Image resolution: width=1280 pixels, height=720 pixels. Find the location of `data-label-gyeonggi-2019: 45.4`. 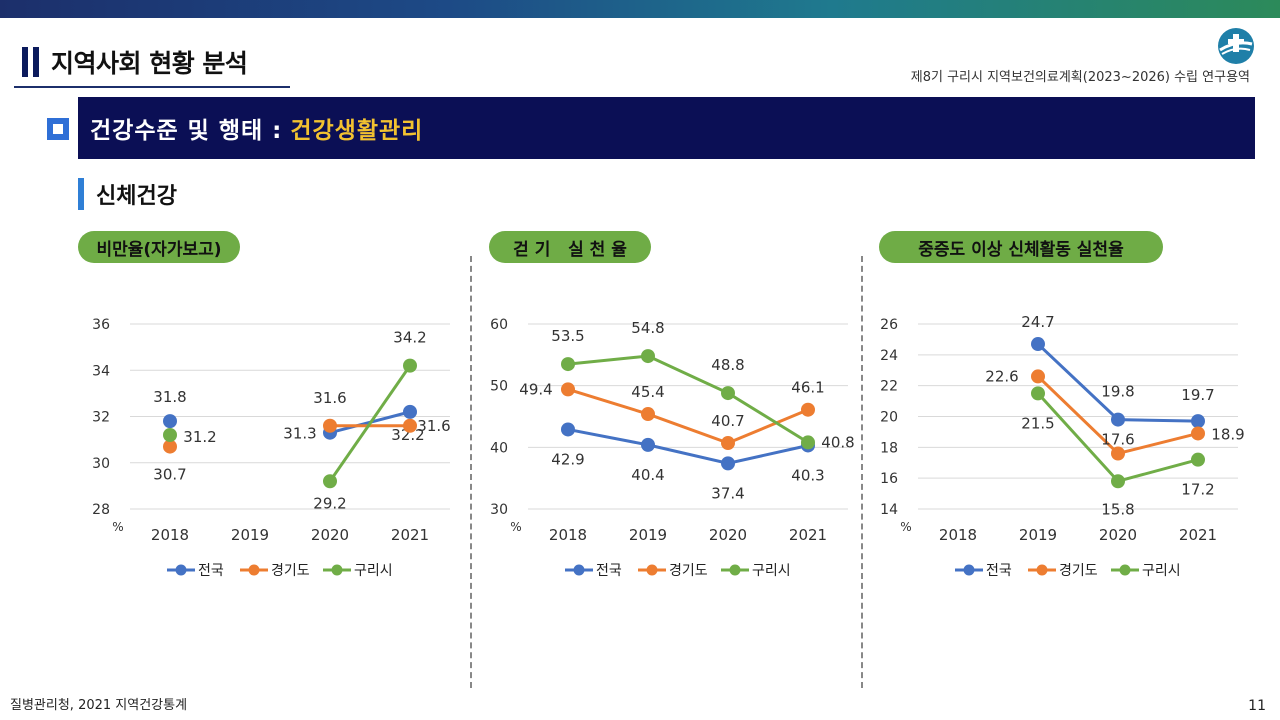

data-label-gyeonggi-2019: 45.4 is located at coordinates (647, 392).